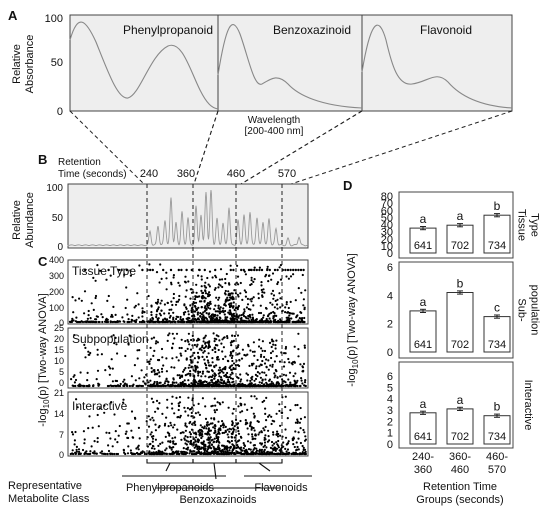  What do you see at coordinates (423, 331) in the screenshot?
I see `bar` at bounding box center [423, 331].